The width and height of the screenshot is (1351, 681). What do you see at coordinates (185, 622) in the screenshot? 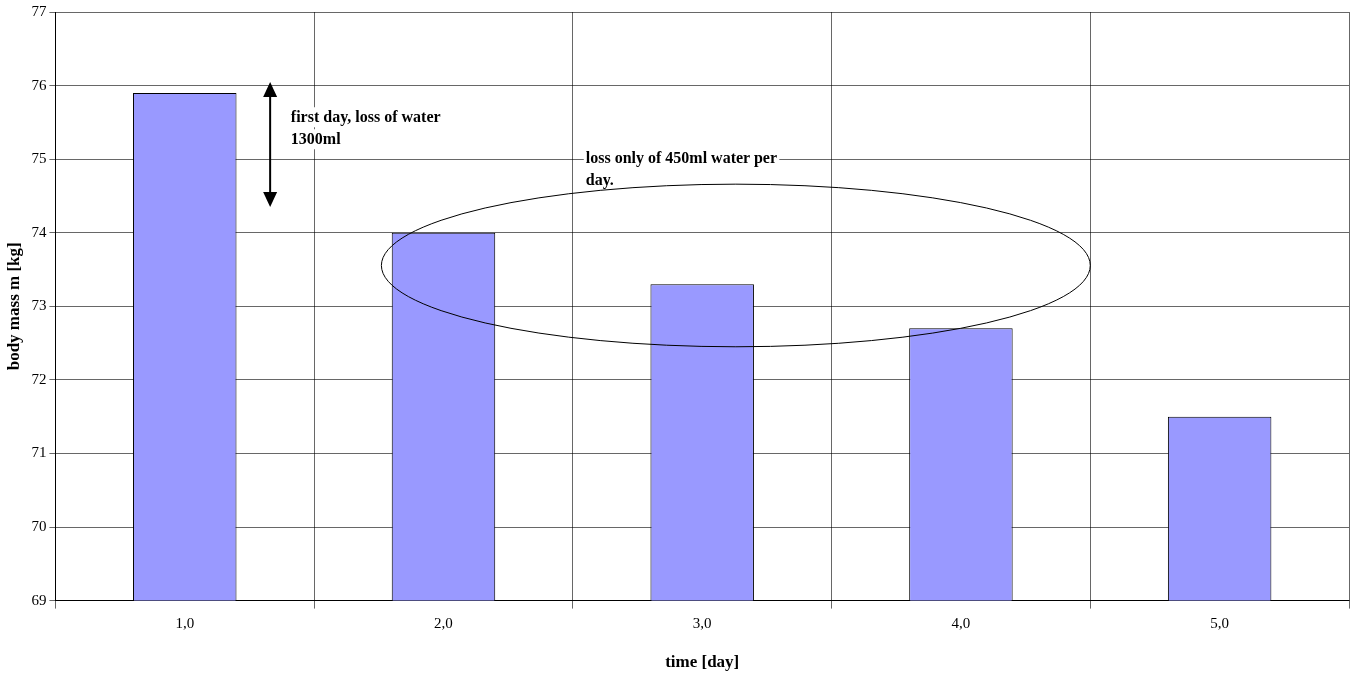
I see `x-tick-label: 1,0` at bounding box center [185, 622].